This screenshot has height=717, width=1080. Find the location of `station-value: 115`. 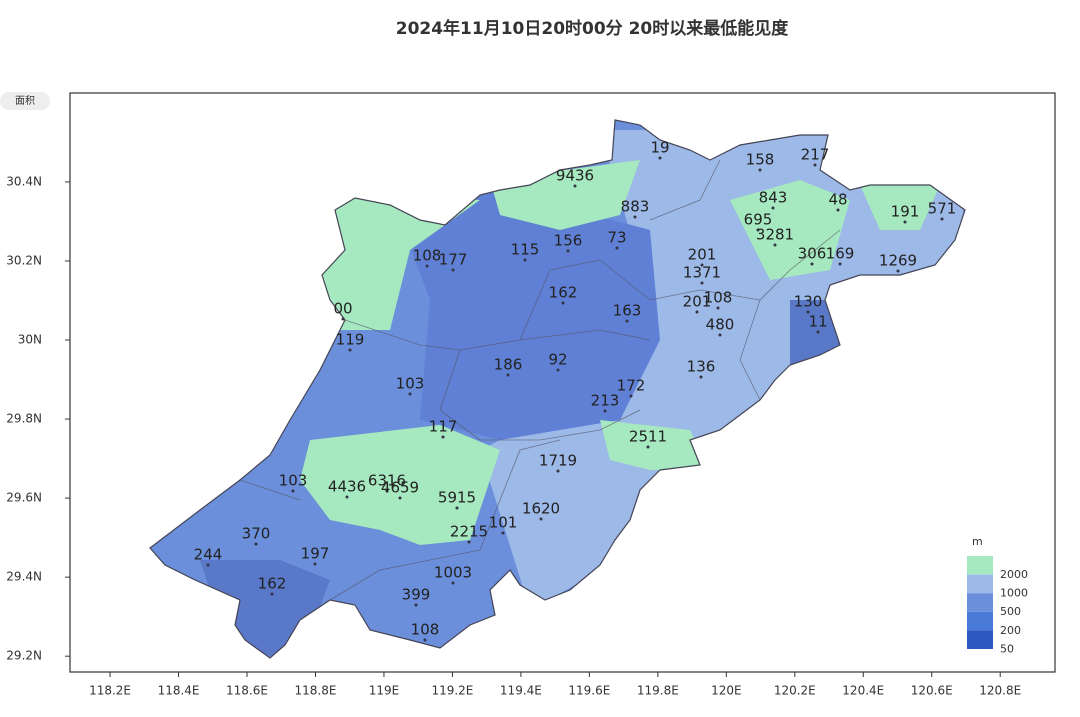

station-value: 115 is located at coordinates (525, 250).